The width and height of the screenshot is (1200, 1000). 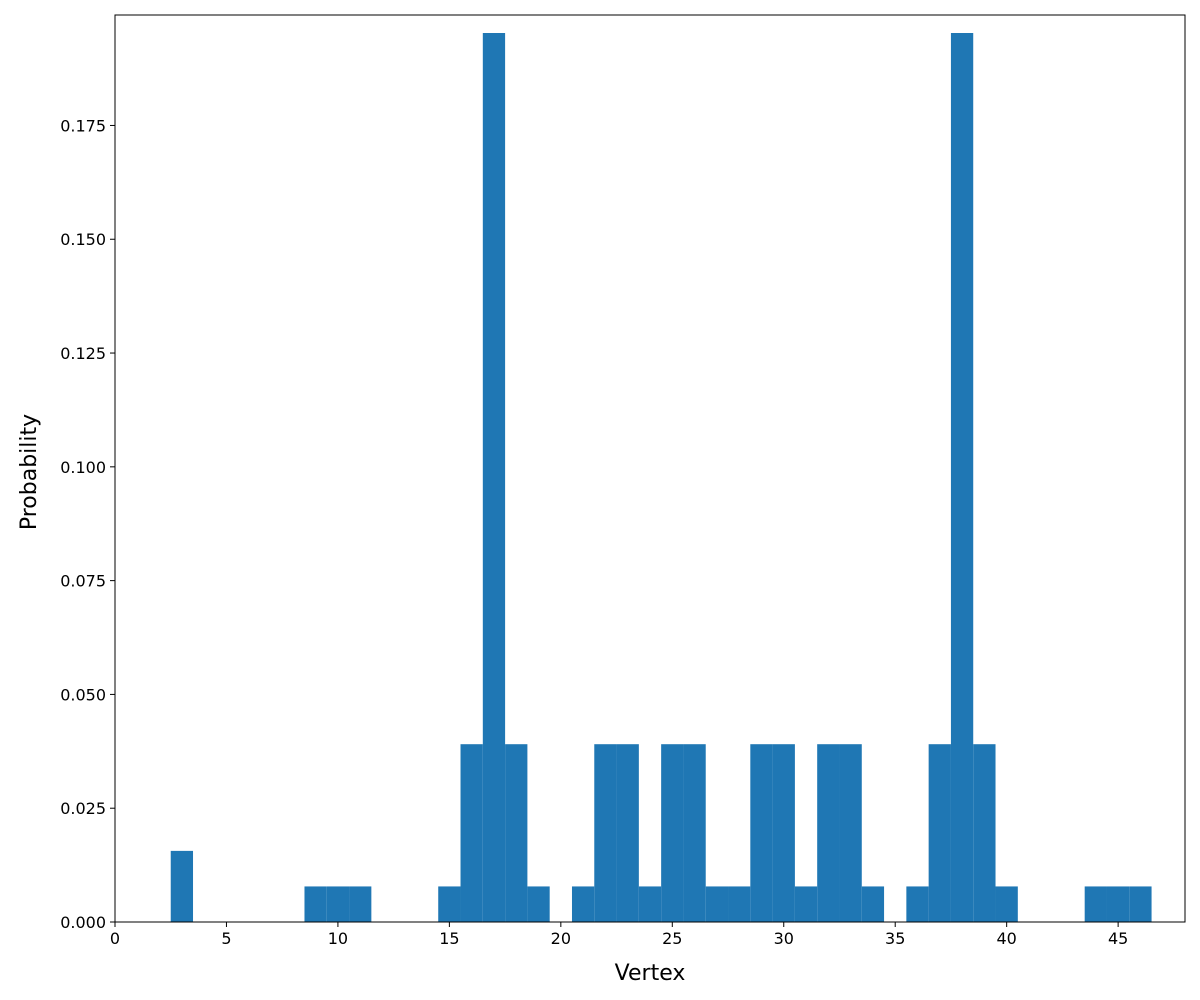 I want to click on x-tick-label: 15, so click(x=449, y=938).